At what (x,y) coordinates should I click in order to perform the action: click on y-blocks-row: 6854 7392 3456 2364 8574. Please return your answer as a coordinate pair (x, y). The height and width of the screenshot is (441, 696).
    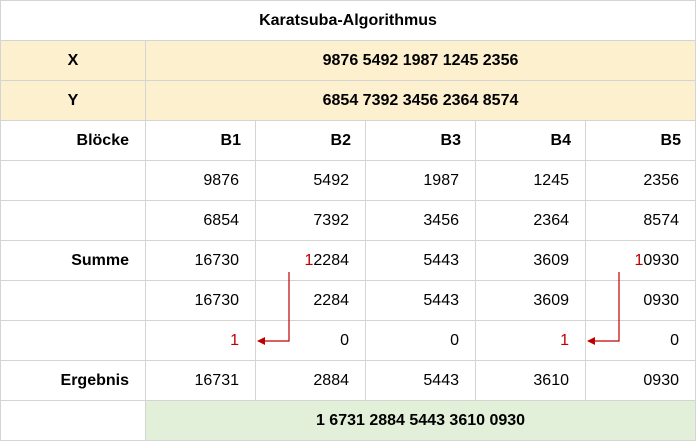
    Looking at the image, I should click on (348, 221).